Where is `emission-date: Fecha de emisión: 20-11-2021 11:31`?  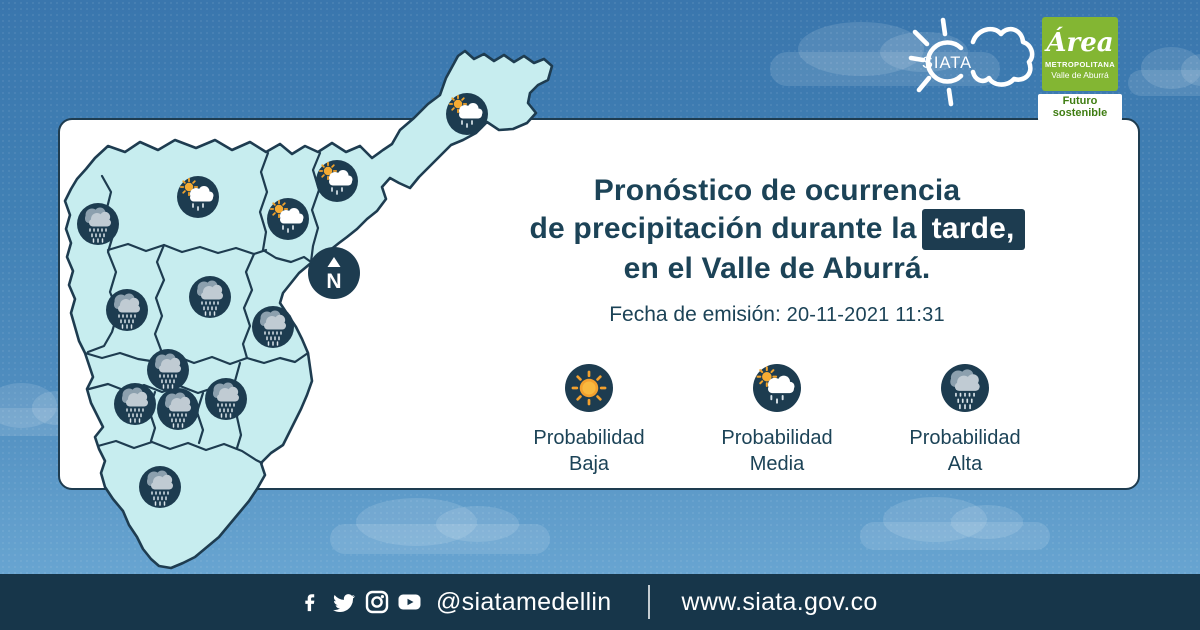 emission-date: Fecha de emisión: 20-11-2021 11:31 is located at coordinates (777, 314).